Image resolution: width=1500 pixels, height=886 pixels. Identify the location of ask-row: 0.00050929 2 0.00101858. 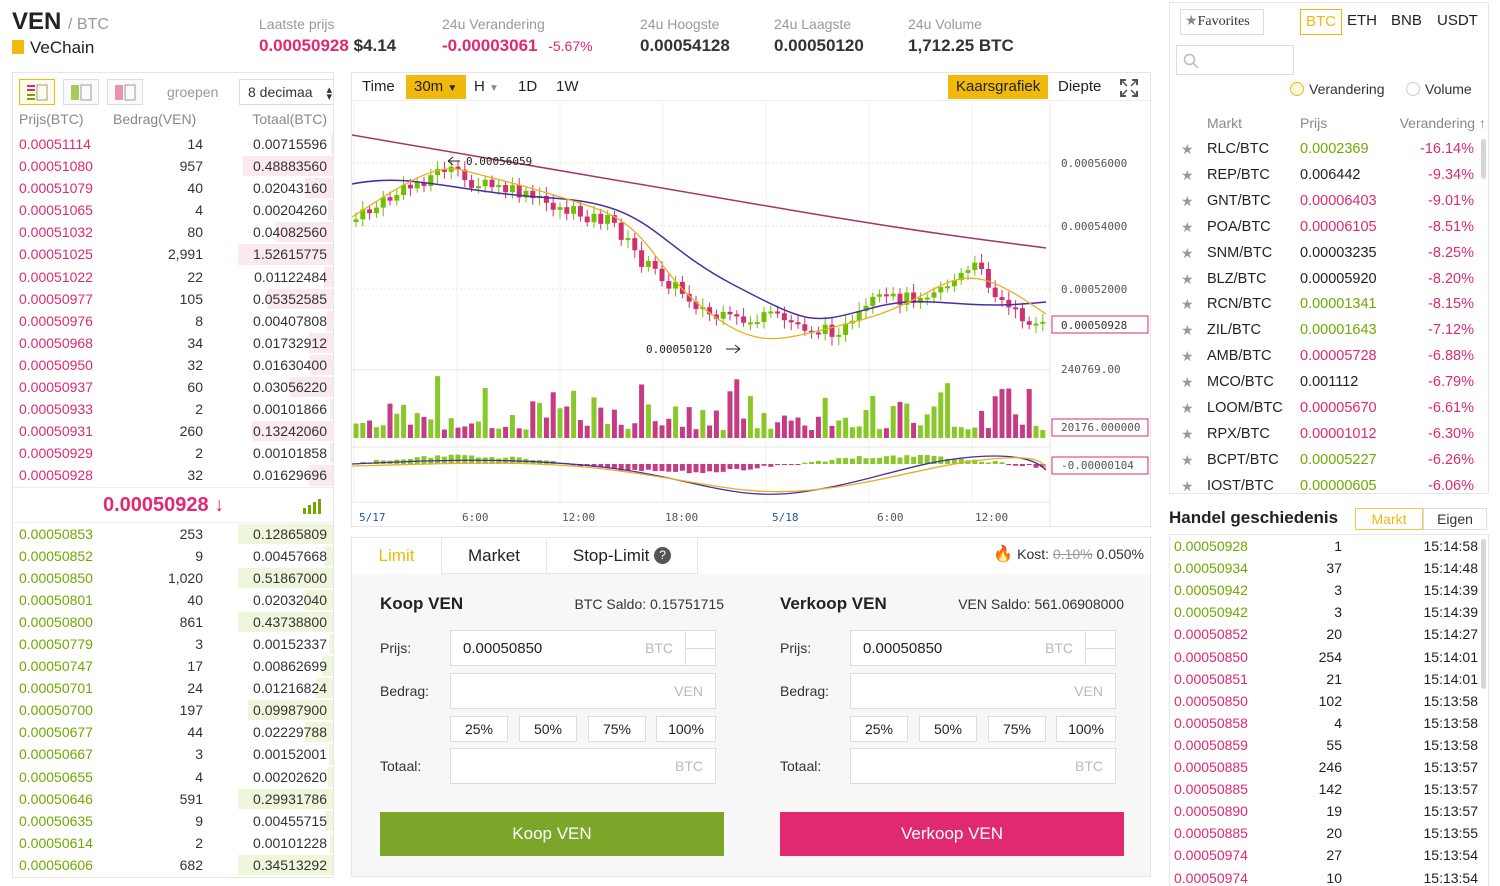
(173, 453).